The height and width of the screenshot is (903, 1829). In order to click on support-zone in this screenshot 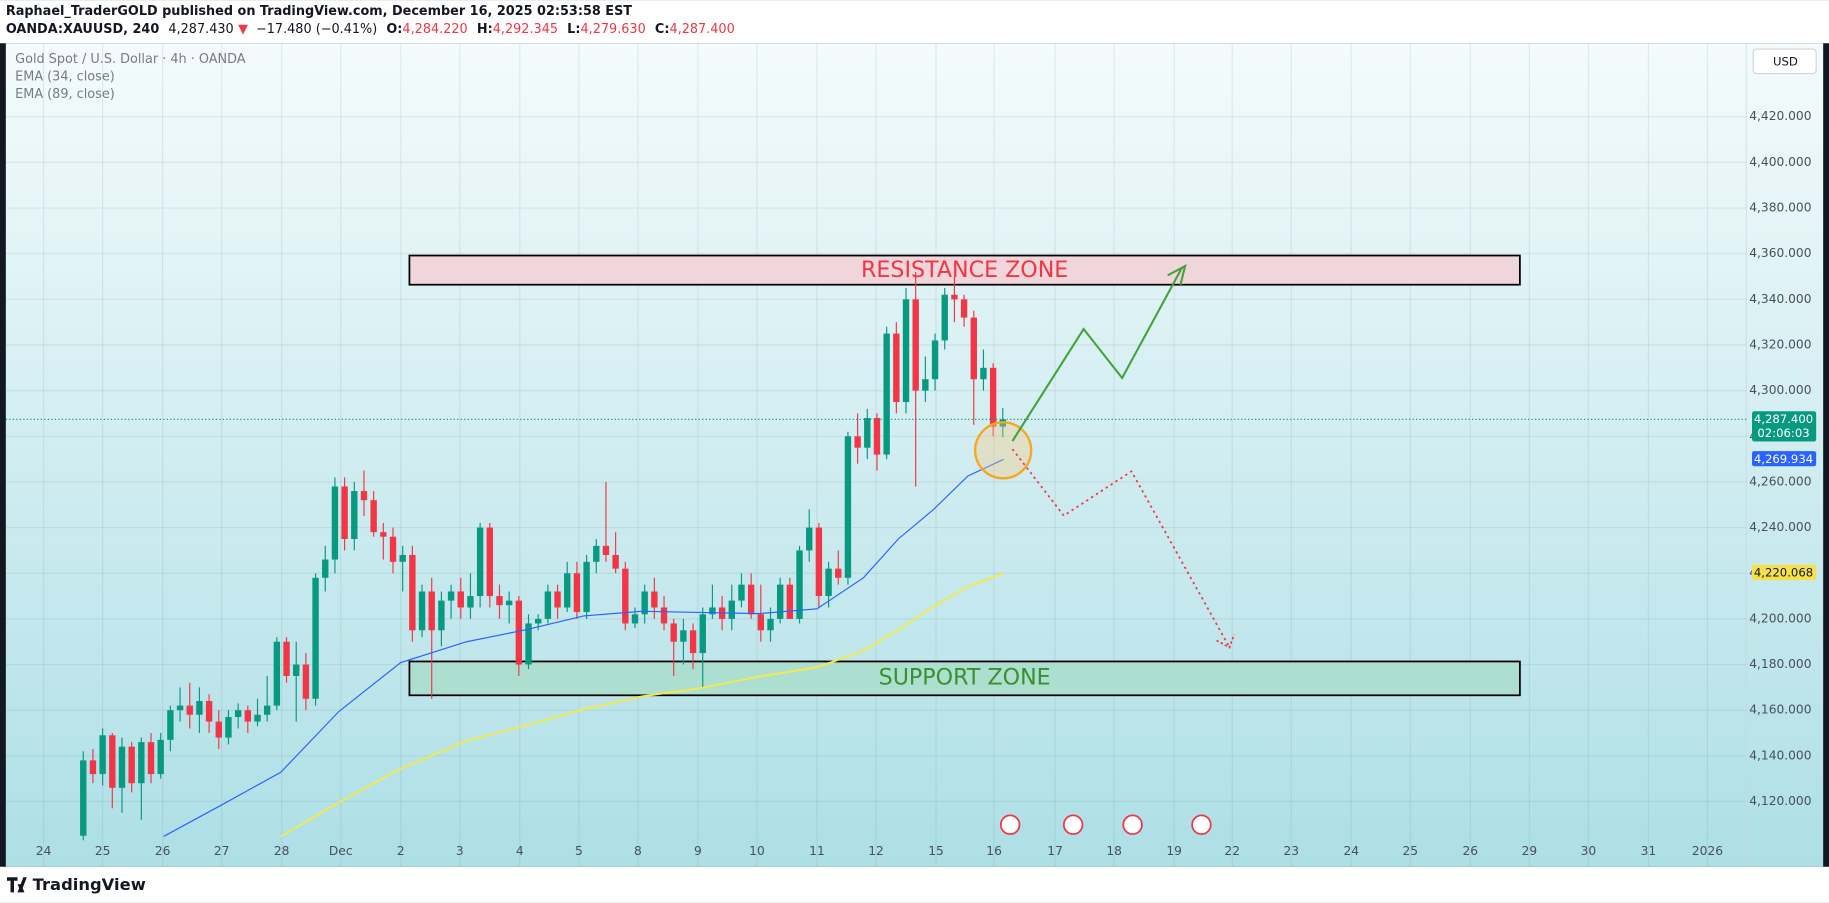, I will do `click(964, 678)`.